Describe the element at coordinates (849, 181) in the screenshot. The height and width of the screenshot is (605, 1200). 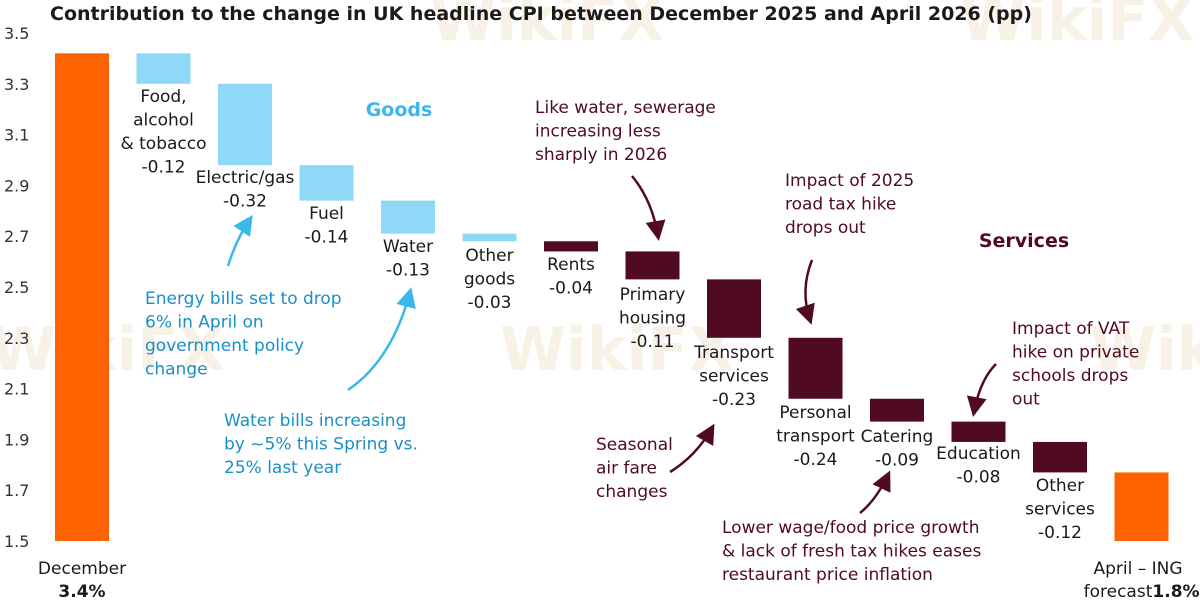
I see `annotation-roadtax: Impact of 2025` at that location.